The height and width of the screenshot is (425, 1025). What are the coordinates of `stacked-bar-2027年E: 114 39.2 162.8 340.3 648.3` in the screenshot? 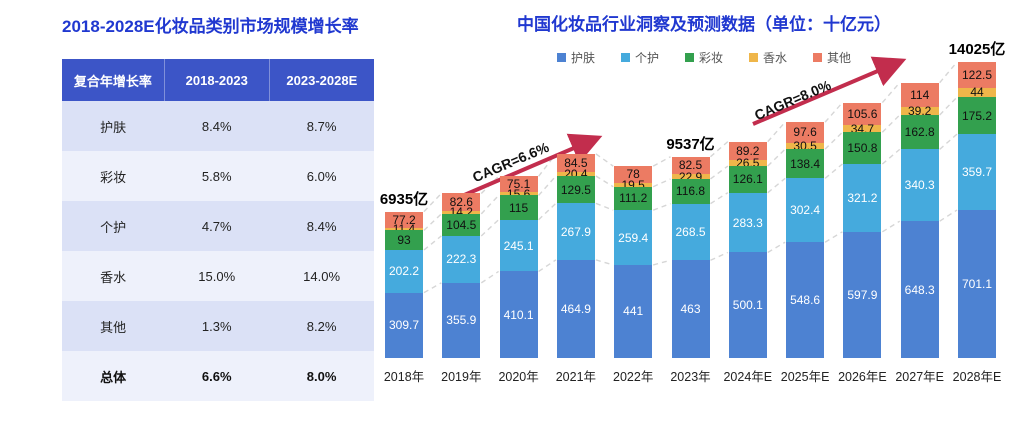 It's located at (919, 220).